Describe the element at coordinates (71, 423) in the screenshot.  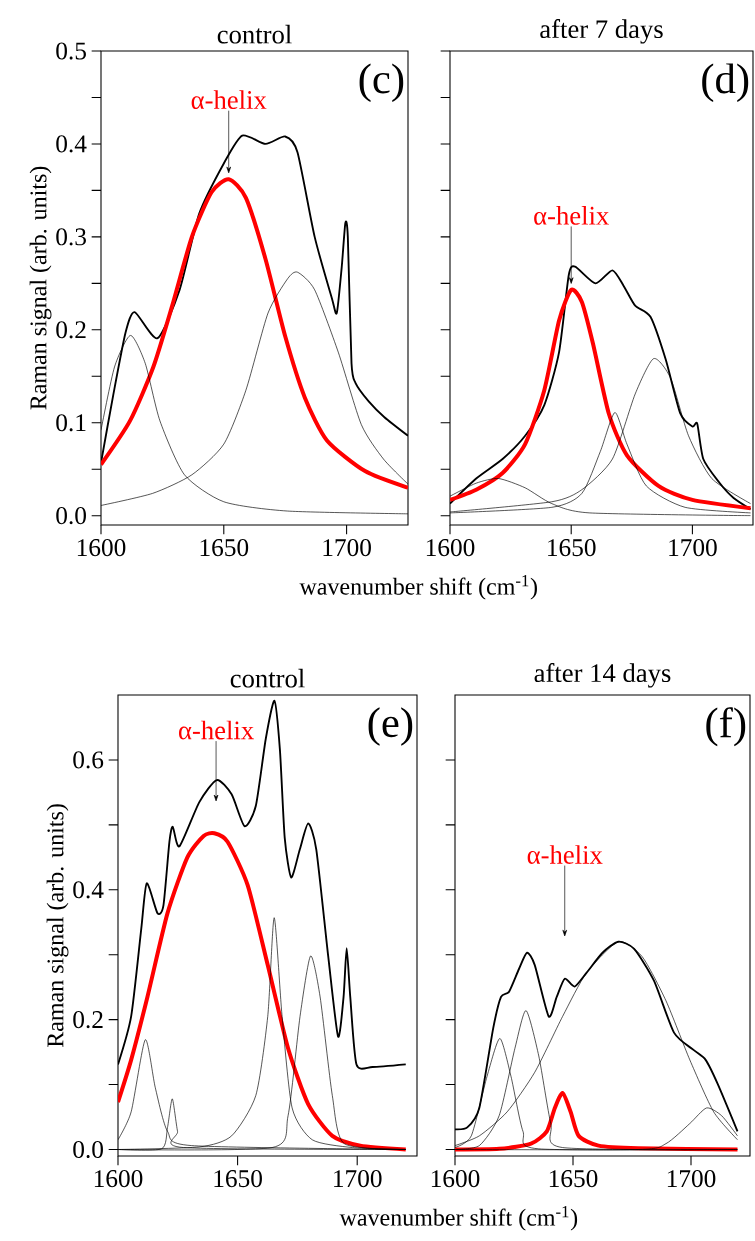
I see `y-tick-label: 0.1` at that location.